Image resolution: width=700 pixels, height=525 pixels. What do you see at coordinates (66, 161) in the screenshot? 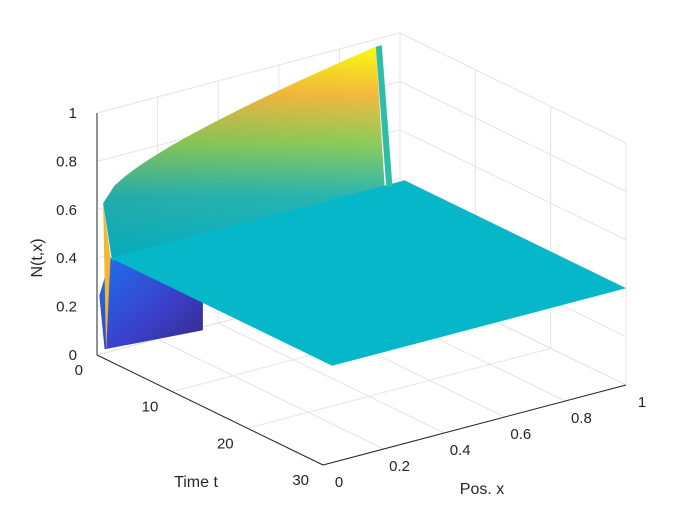
I see `z-tick-label: 0.8` at bounding box center [66, 161].